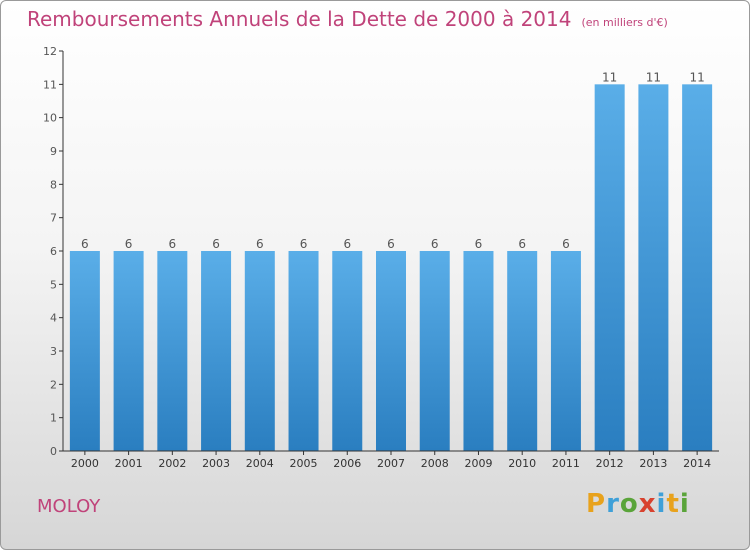 The height and width of the screenshot is (550, 750). What do you see at coordinates (53, 218) in the screenshot?
I see `y-tick-label: 7` at bounding box center [53, 218].